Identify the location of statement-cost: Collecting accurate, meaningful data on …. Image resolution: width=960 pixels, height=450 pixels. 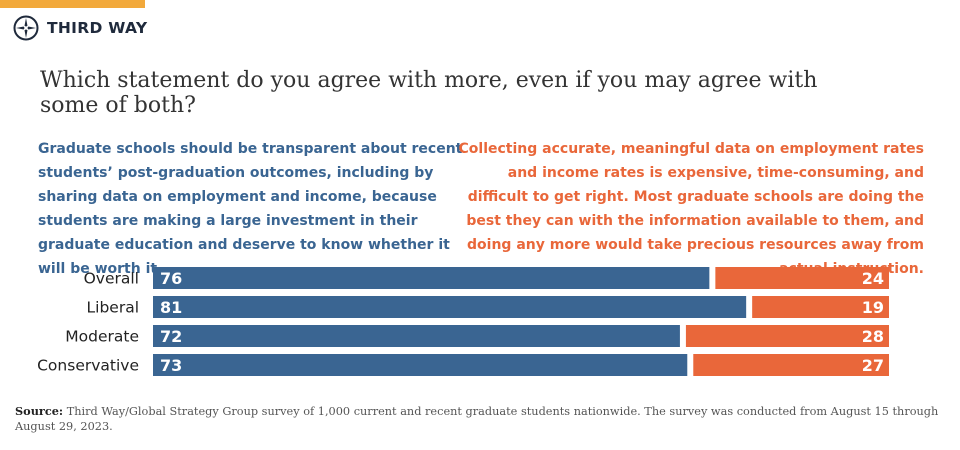
(691, 209).